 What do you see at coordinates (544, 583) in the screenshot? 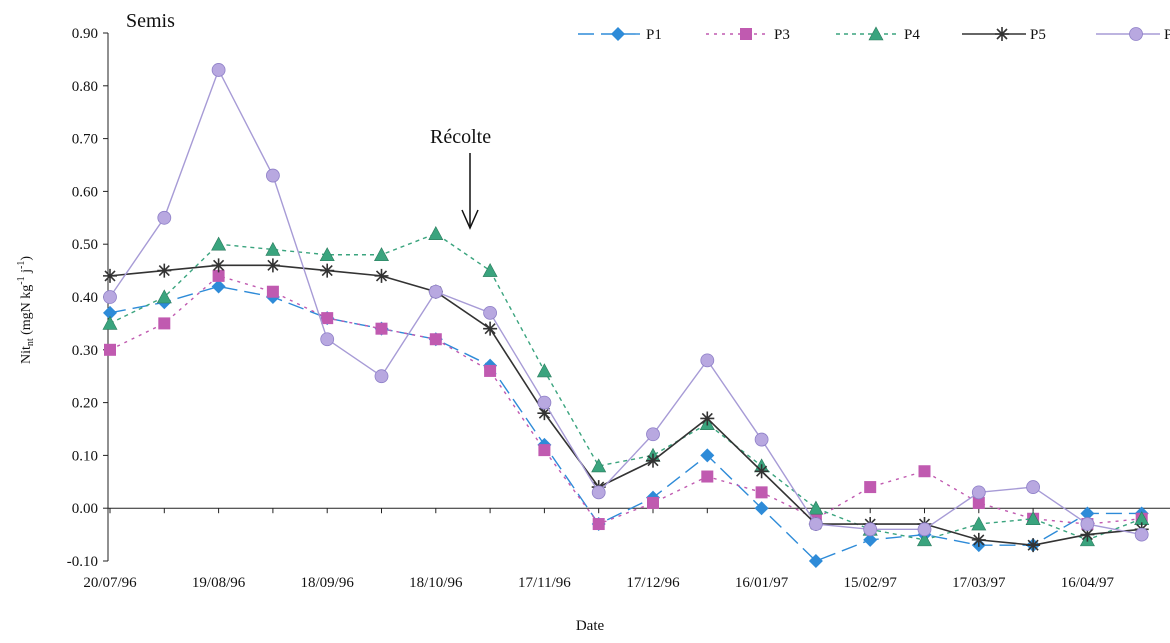
I see `x-tick-label: 17/11/96` at bounding box center [544, 583].